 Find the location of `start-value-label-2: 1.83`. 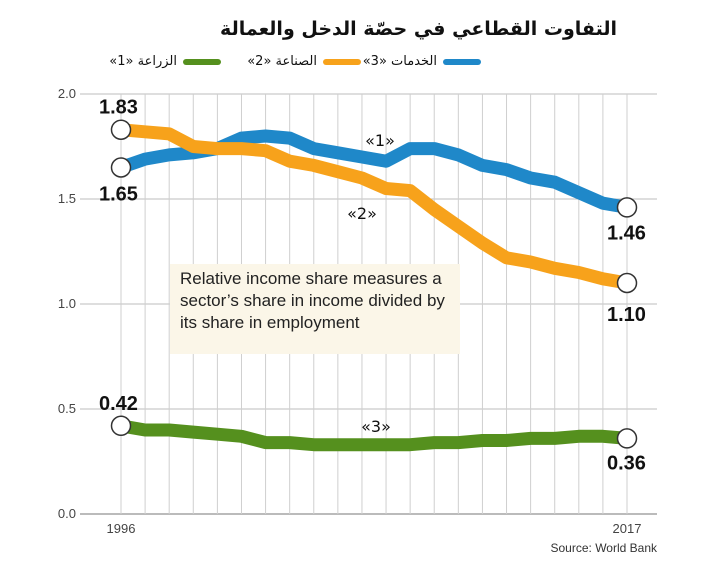

start-value-label-2: 1.83 is located at coordinates (118, 108).